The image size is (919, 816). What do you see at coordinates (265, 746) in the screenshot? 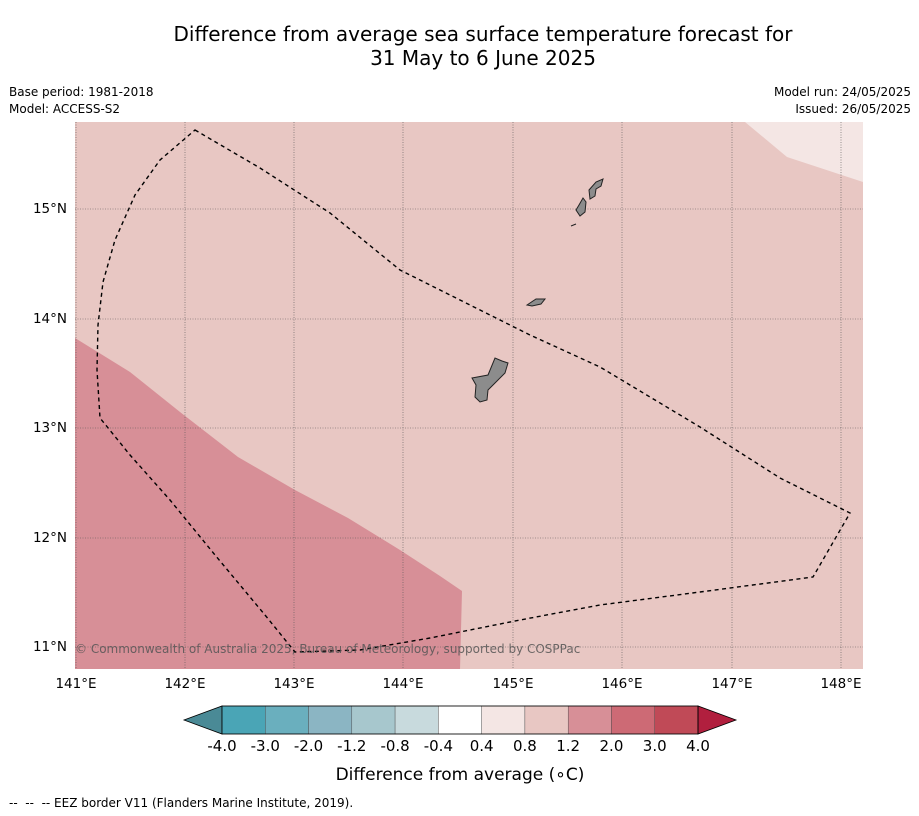
I see `colorbar-tick-label: -3.0` at bounding box center [265, 746].